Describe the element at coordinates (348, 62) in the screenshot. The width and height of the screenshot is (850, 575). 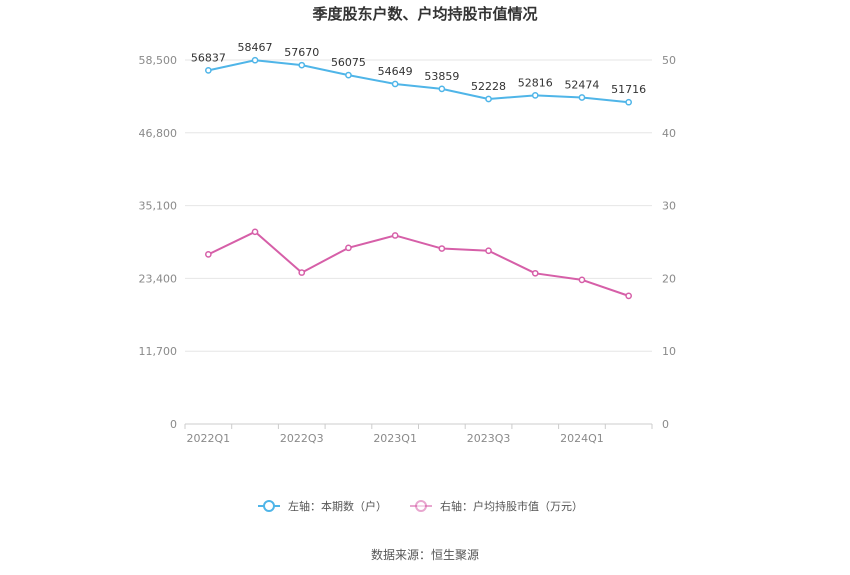
I see `data-label: 56075` at that location.